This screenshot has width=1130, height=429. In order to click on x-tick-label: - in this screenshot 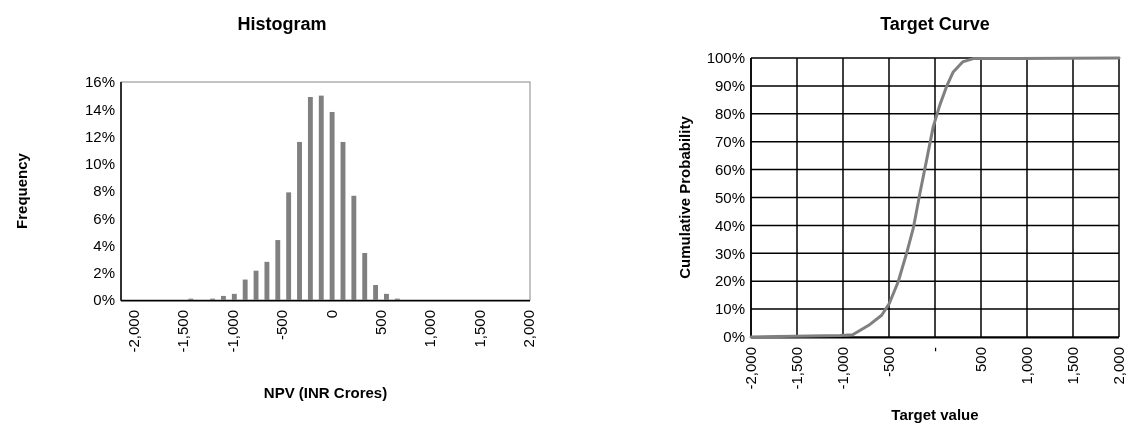, I will do `click(935, 349)`.